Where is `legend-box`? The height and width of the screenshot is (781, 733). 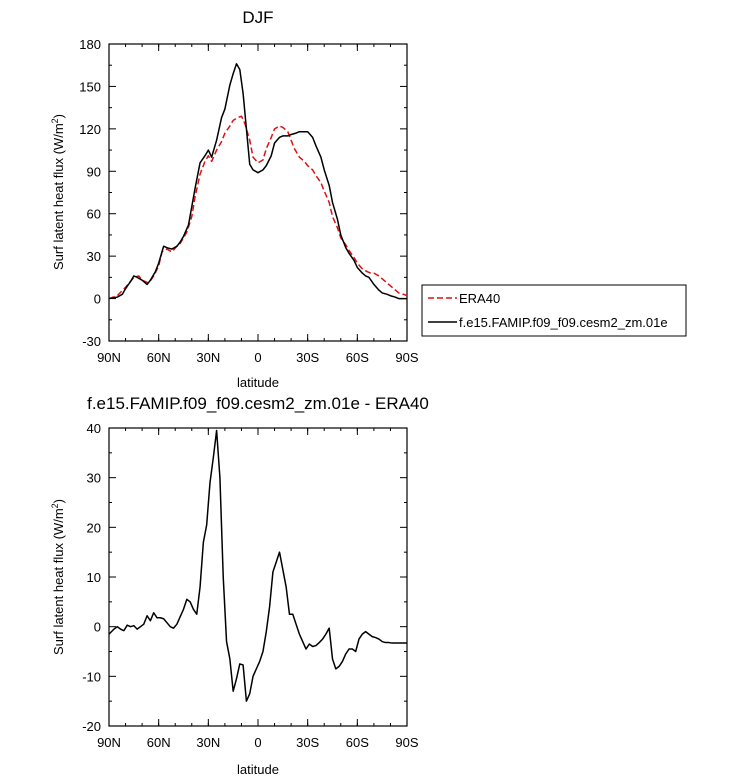 legend-box is located at coordinates (554, 310).